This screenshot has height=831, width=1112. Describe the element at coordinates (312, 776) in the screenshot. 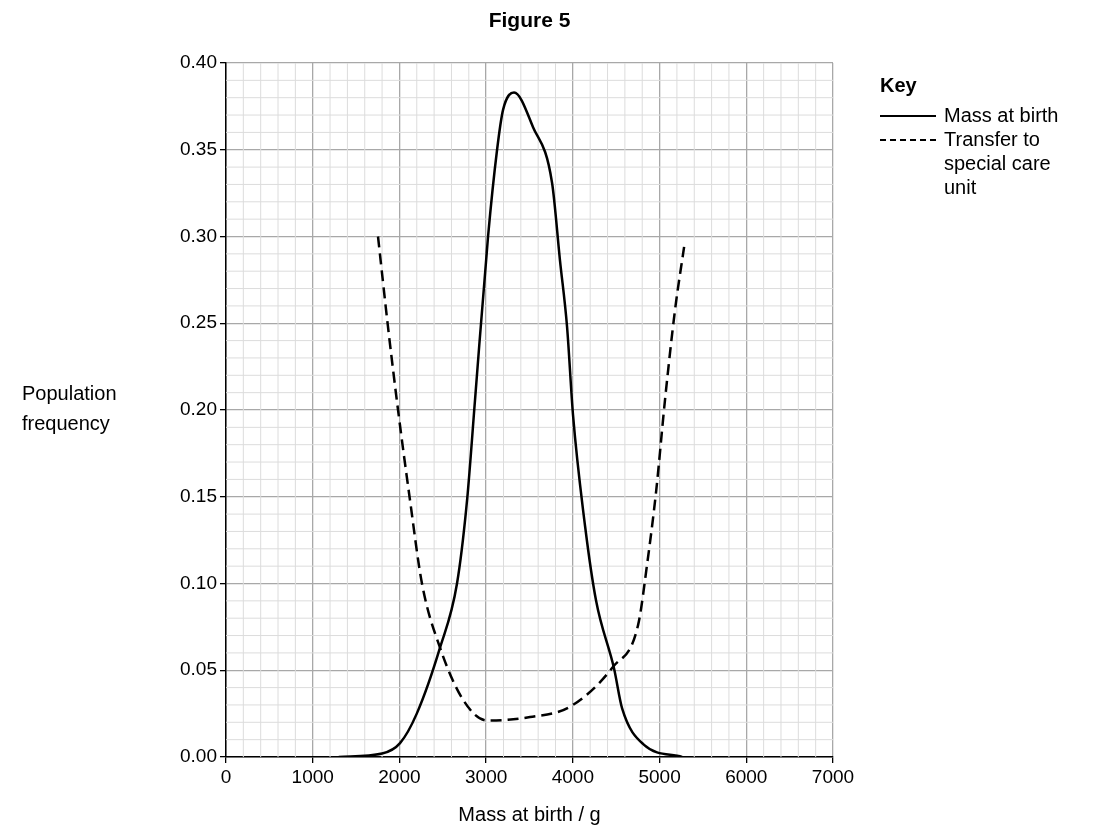

I see `x-tick-label: 1000` at that location.